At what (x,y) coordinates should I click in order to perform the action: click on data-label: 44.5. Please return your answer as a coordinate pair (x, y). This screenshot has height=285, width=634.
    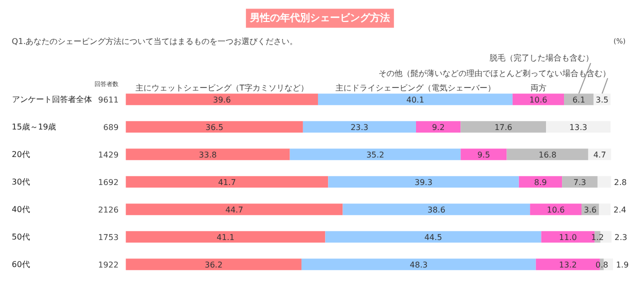
    Looking at the image, I should click on (433, 237).